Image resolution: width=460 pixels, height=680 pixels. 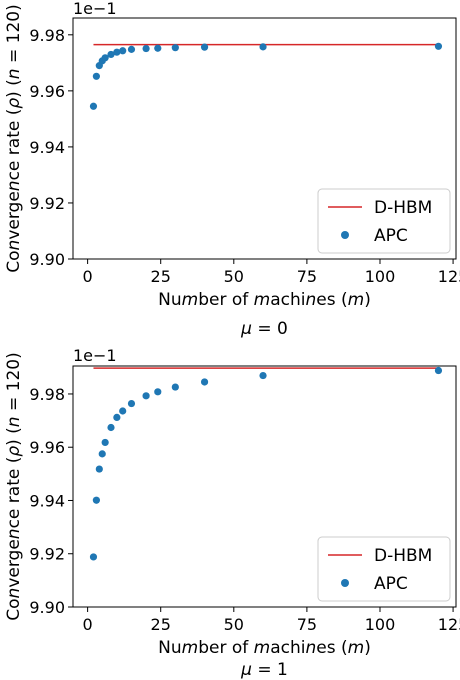 What do you see at coordinates (264, 670) in the screenshot?
I see `panel-caption: μ = 1` at bounding box center [264, 670].